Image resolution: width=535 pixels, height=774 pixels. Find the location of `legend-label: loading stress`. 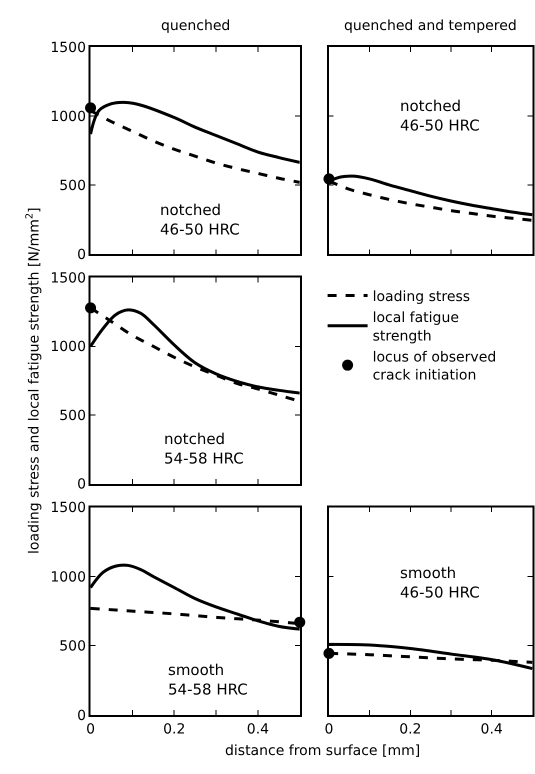

legend-label: loading stress is located at coordinates (421, 296).